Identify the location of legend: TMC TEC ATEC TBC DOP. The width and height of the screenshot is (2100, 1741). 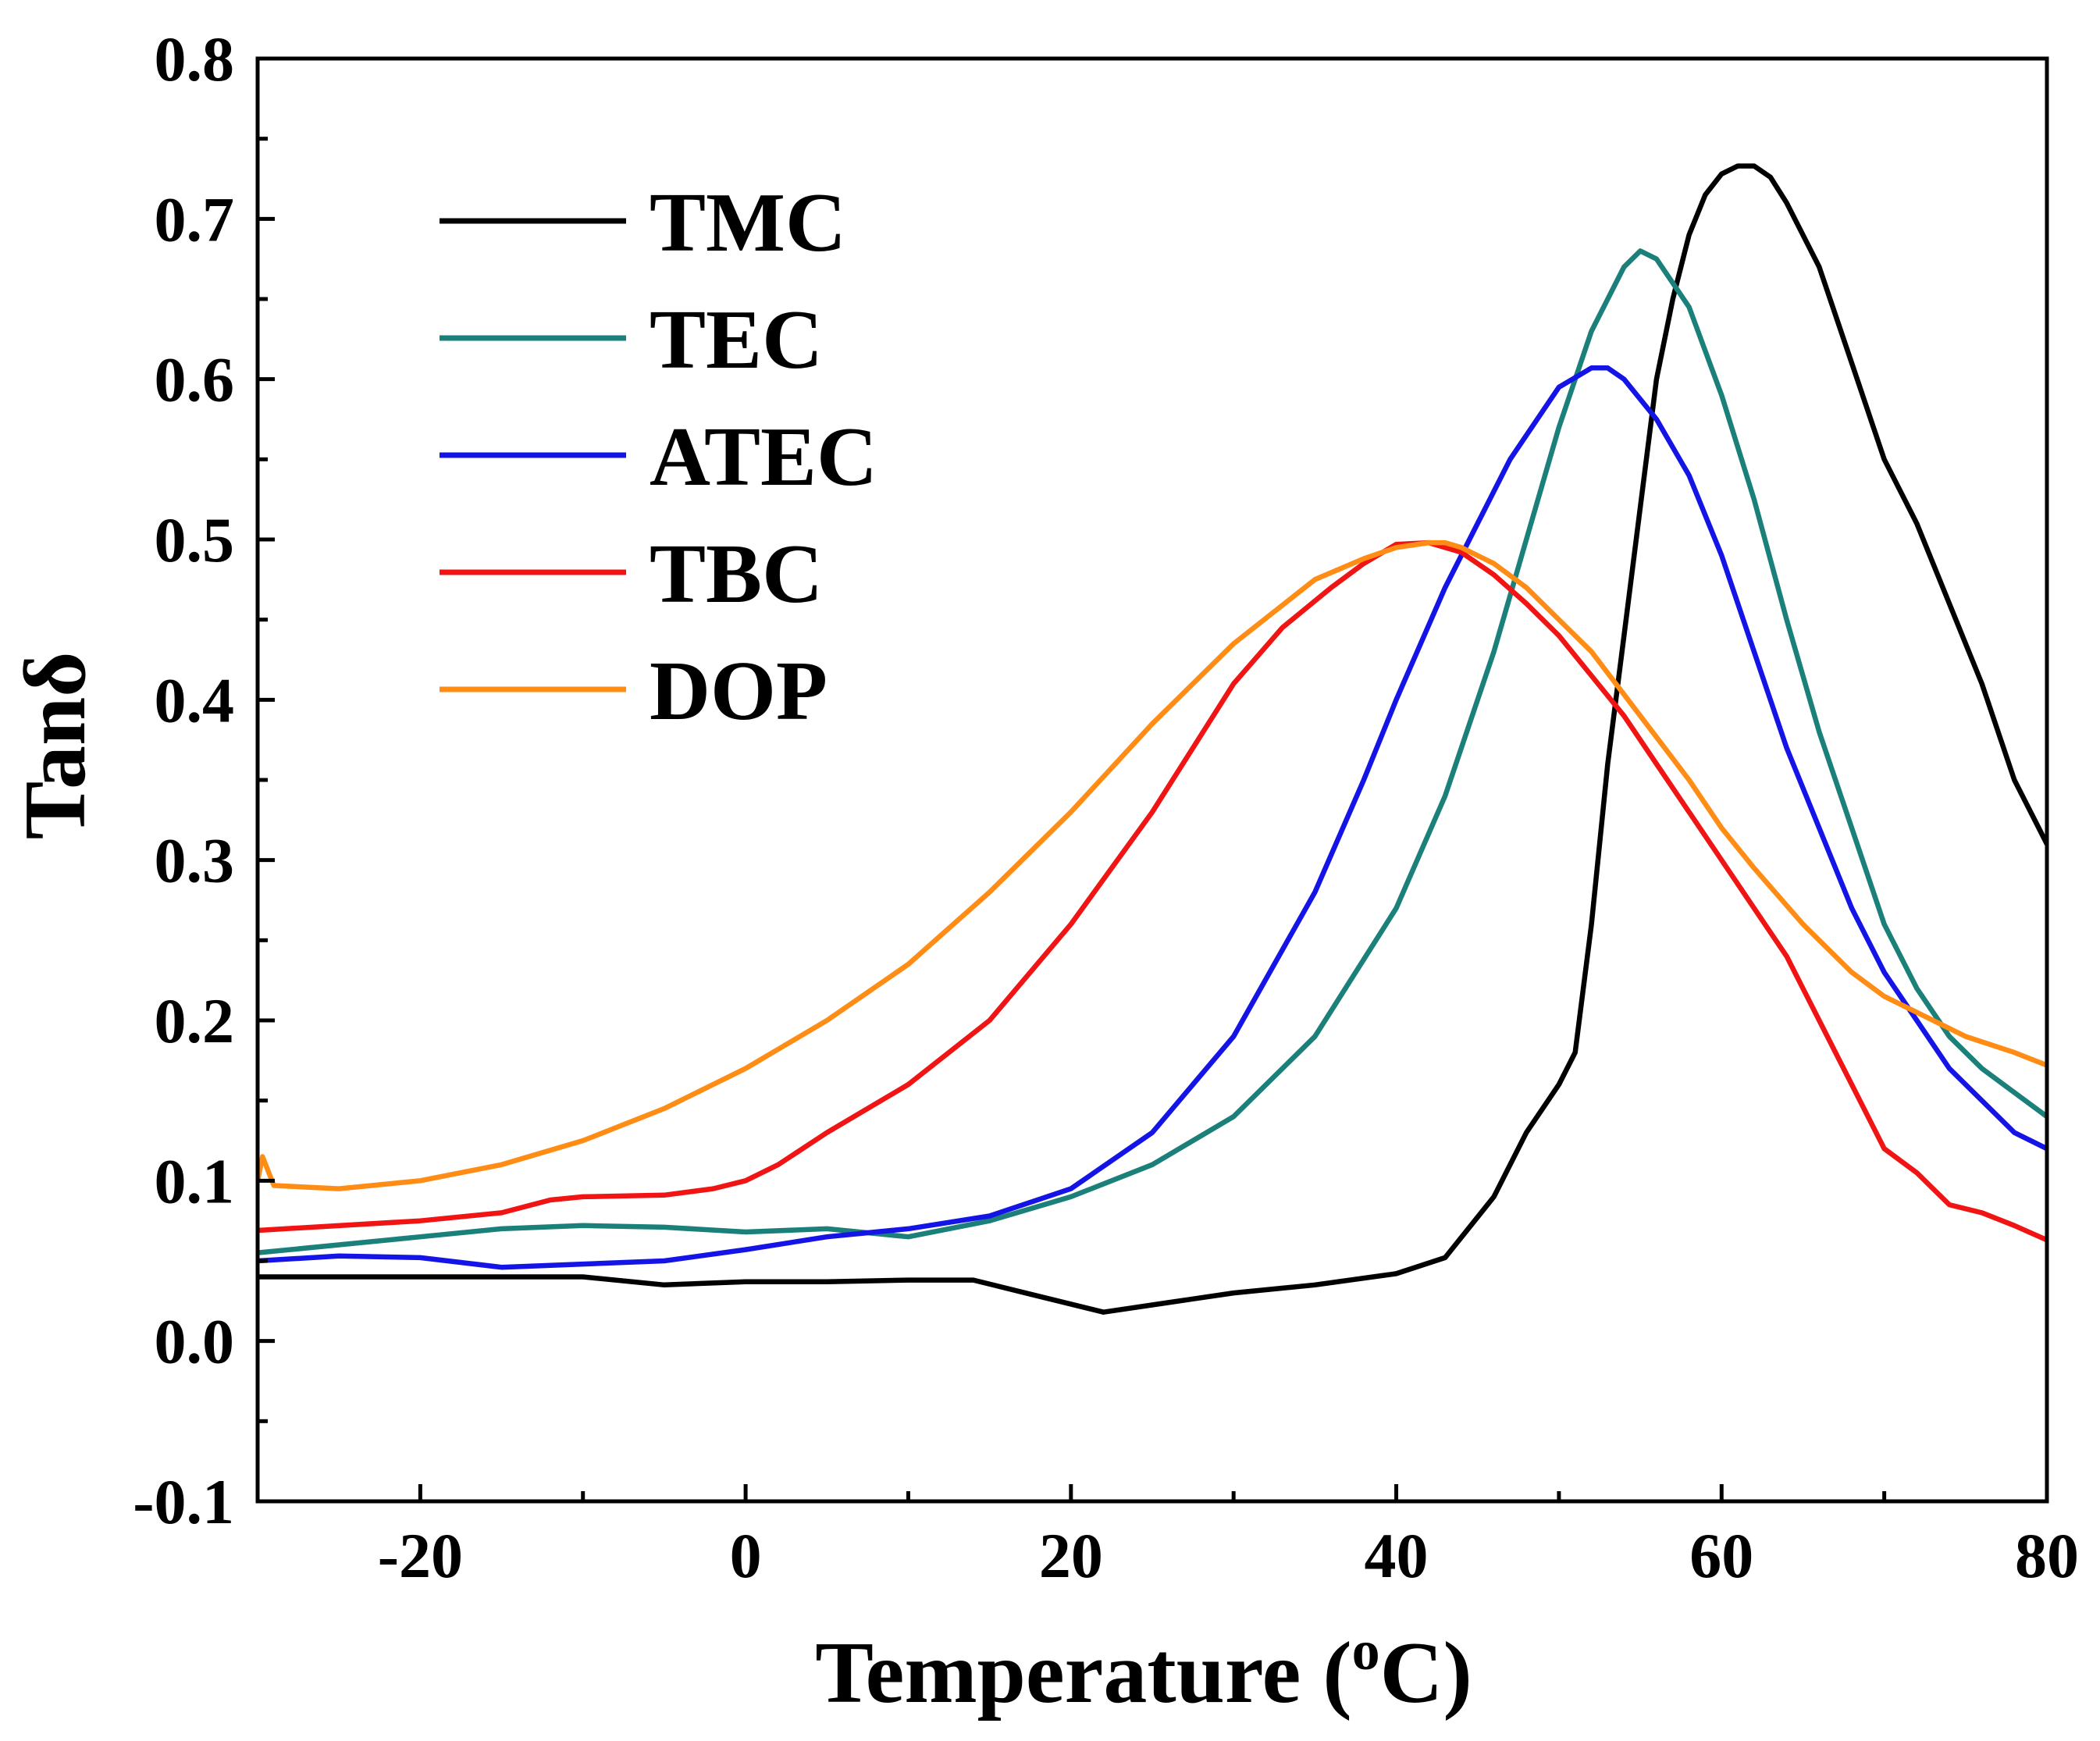
(658, 457).